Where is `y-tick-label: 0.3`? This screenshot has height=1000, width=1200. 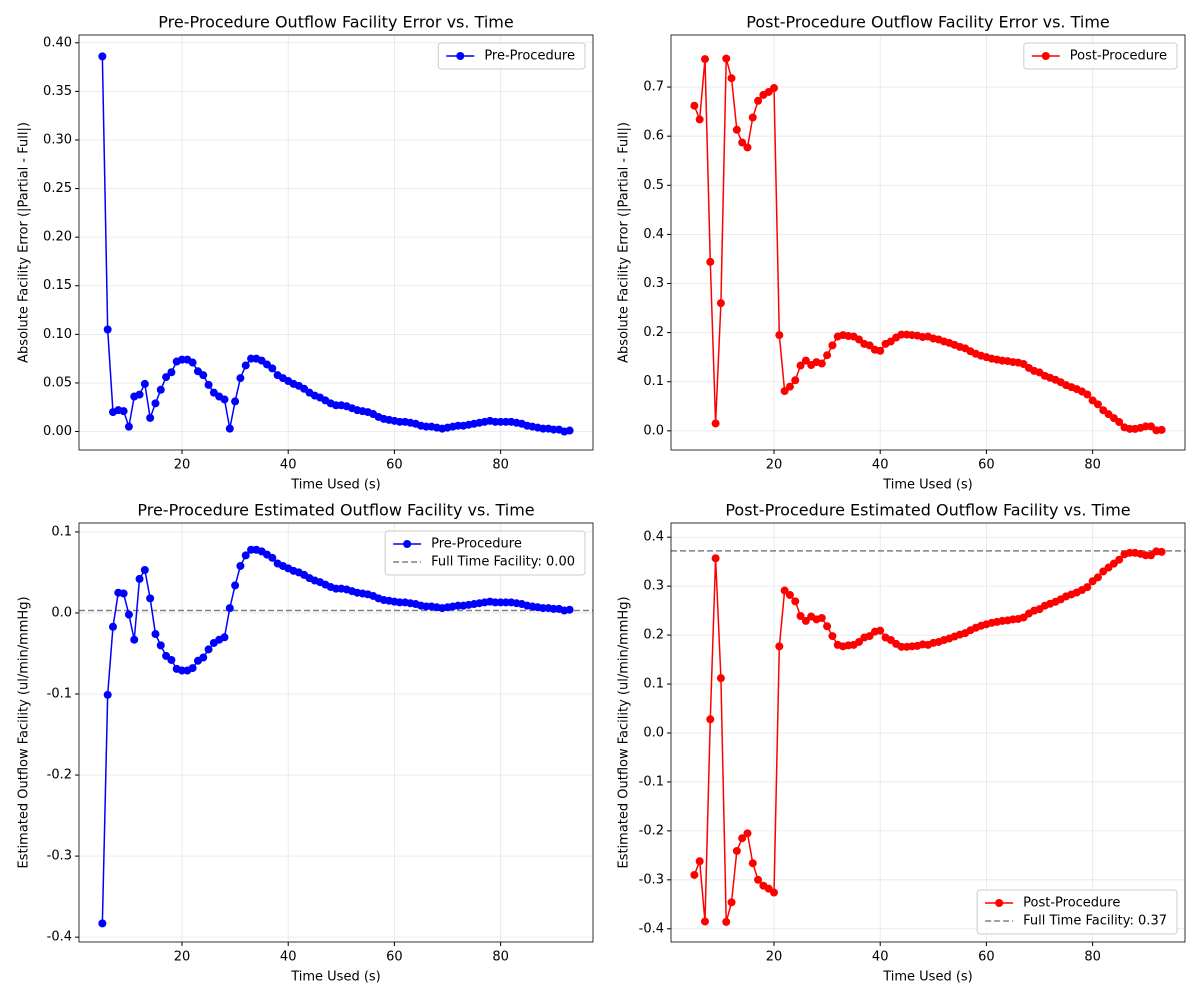
y-tick-label: 0.3 is located at coordinates (653, 283).